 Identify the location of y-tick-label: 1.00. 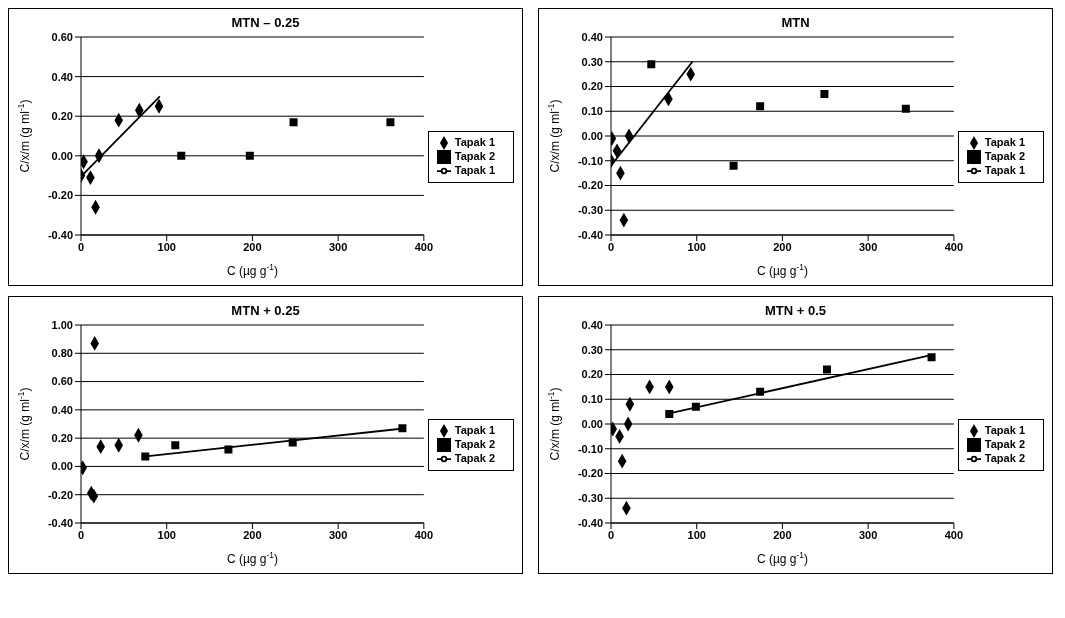
(62, 324).